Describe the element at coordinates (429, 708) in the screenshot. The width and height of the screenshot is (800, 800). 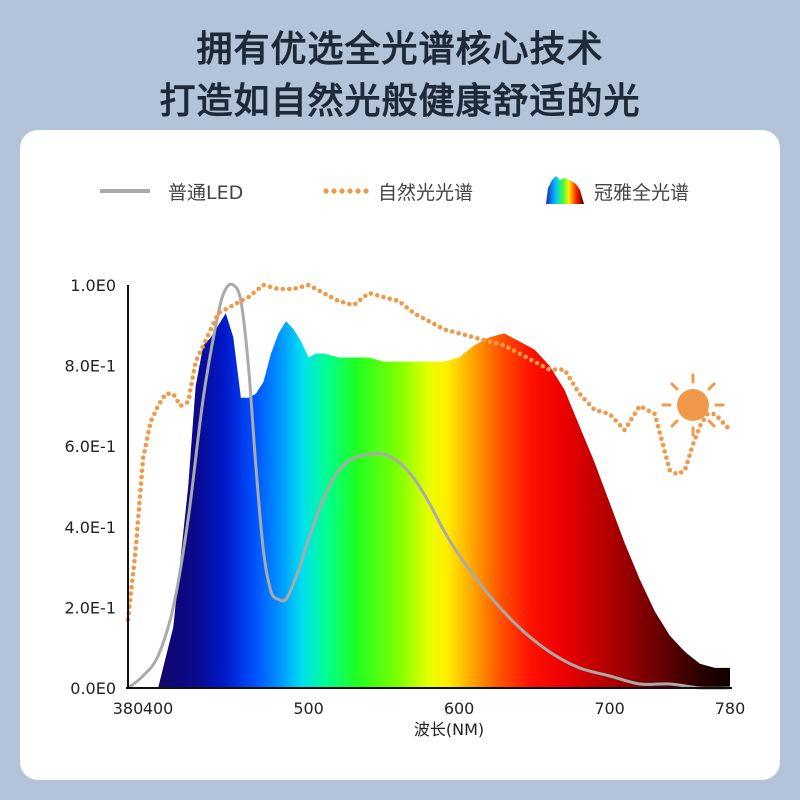
I see `x-tick-labels: 380 400 500 600 700 780` at that location.